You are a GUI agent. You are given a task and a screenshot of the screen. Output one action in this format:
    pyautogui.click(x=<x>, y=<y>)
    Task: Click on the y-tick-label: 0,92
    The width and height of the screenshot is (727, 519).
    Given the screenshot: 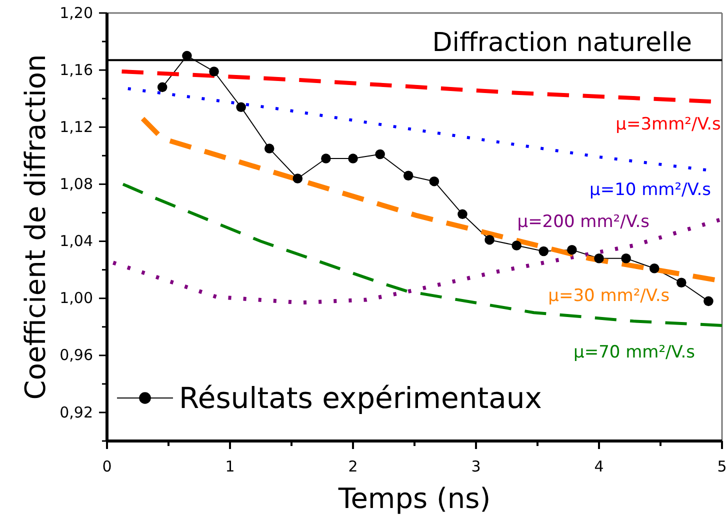 What is the action you would take?
    pyautogui.click(x=76, y=412)
    